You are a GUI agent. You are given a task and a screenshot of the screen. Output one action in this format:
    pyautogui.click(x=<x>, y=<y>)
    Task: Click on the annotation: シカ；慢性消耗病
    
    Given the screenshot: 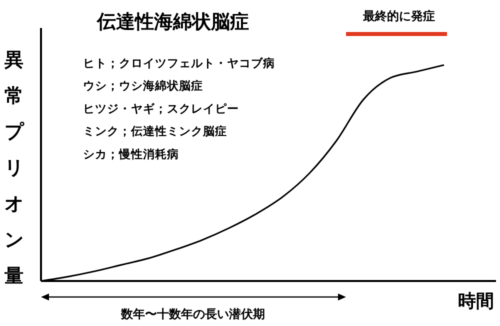 What is the action you would take?
    pyautogui.click(x=131, y=153)
    